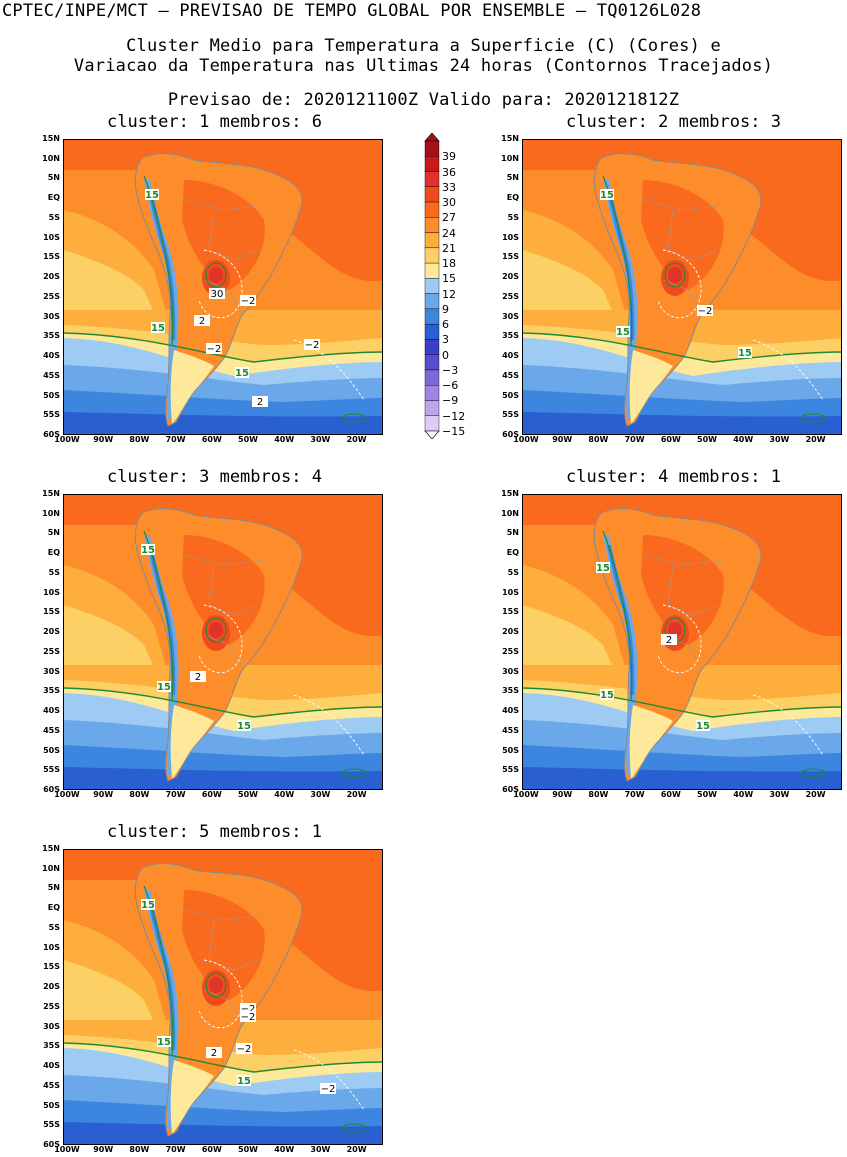  Describe the element at coordinates (103, 794) in the screenshot. I see `longitude-tick-label: 90W` at that location.